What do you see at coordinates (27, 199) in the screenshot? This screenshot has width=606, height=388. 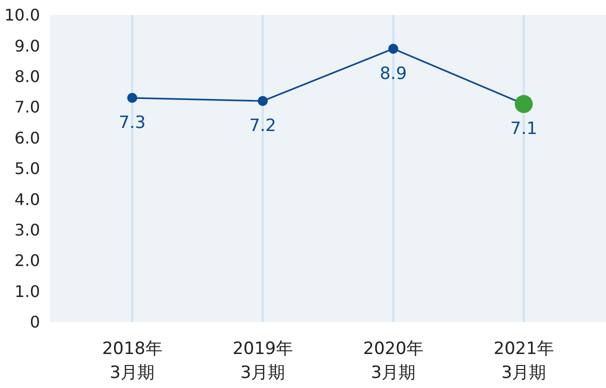 I see `y-tick-label: 4.0` at bounding box center [27, 199].